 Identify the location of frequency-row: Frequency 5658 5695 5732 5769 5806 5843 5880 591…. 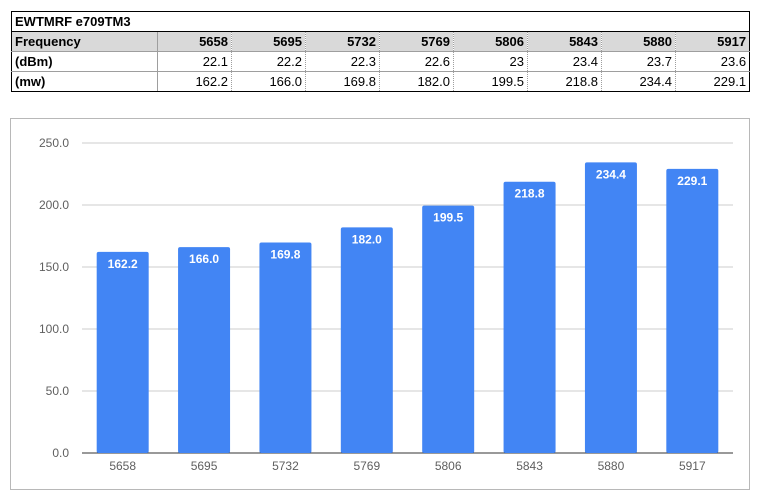
(381, 41).